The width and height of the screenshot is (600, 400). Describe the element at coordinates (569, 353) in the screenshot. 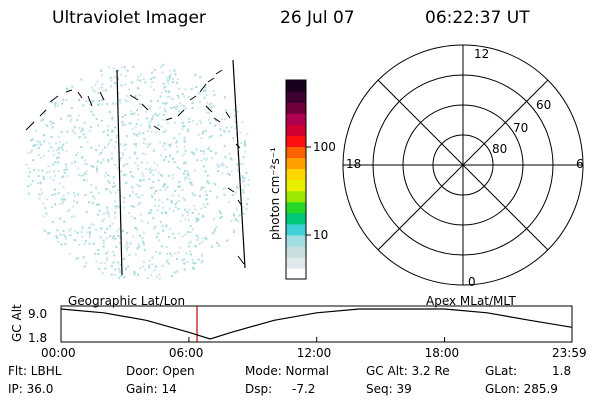

I see `timeline-x-tick-label: 23:59` at that location.